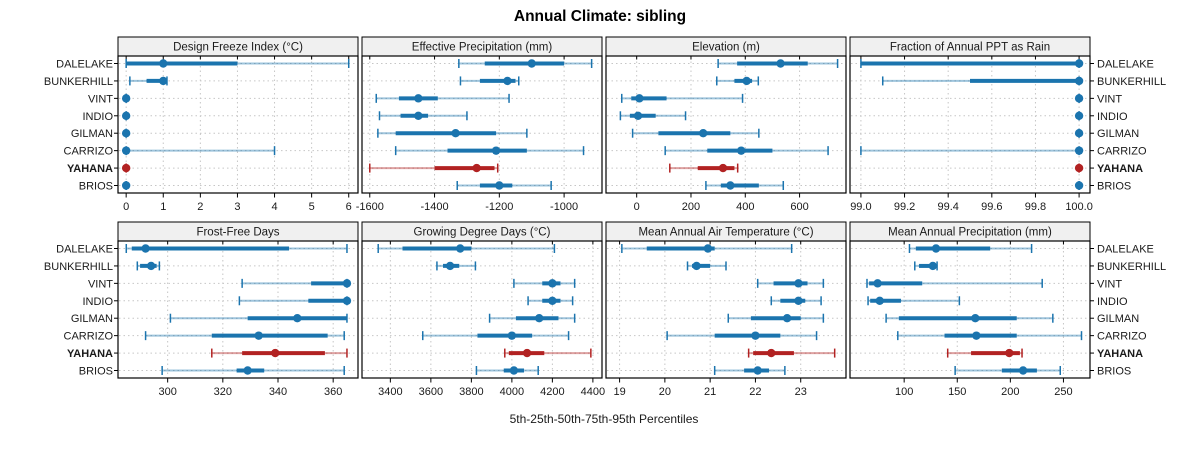 The height and width of the screenshot is (450, 1200). What do you see at coordinates (745, 207) in the screenshot?
I see `axis-tick-label: 400` at bounding box center [745, 207].